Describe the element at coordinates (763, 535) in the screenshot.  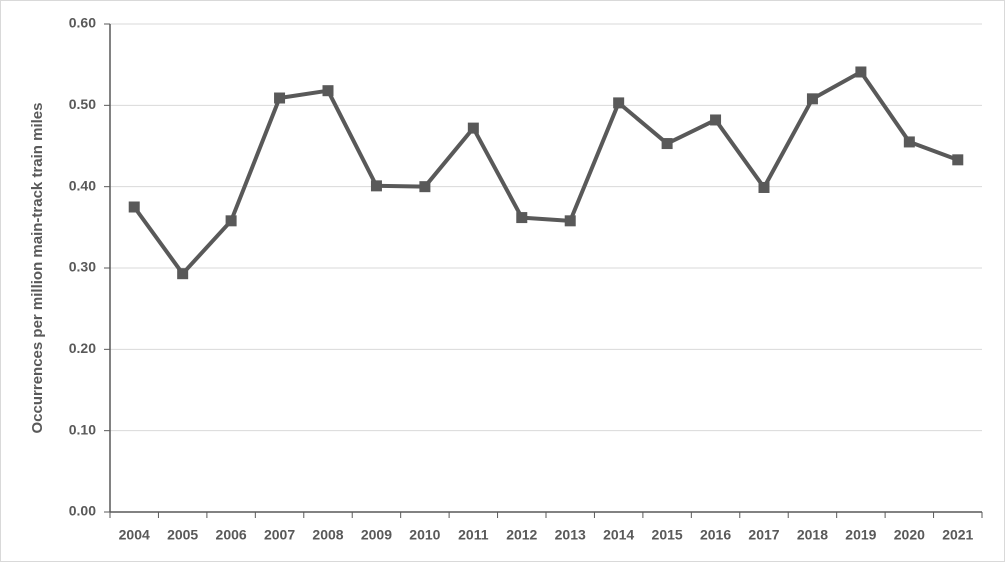
I see `x-tick-label: 2017` at that location.